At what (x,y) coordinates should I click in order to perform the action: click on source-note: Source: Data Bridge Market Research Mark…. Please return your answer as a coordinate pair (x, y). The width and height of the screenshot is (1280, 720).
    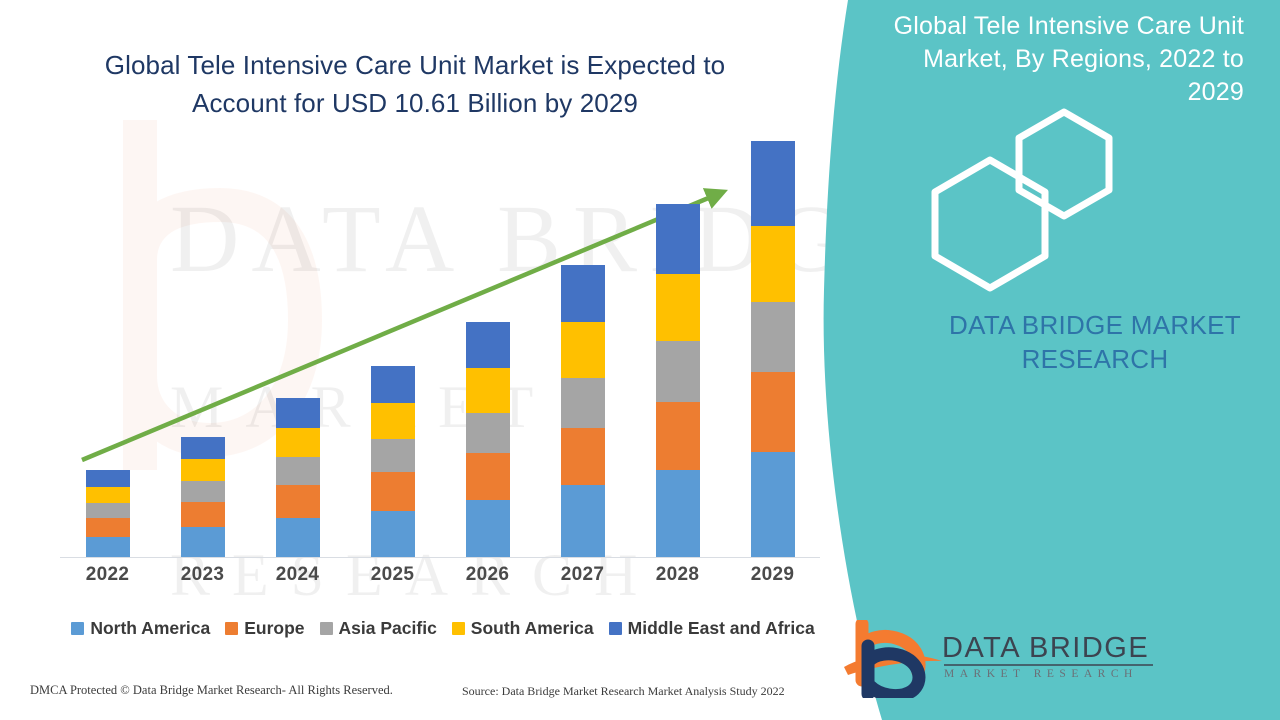
    Looking at the image, I should click on (623, 691).